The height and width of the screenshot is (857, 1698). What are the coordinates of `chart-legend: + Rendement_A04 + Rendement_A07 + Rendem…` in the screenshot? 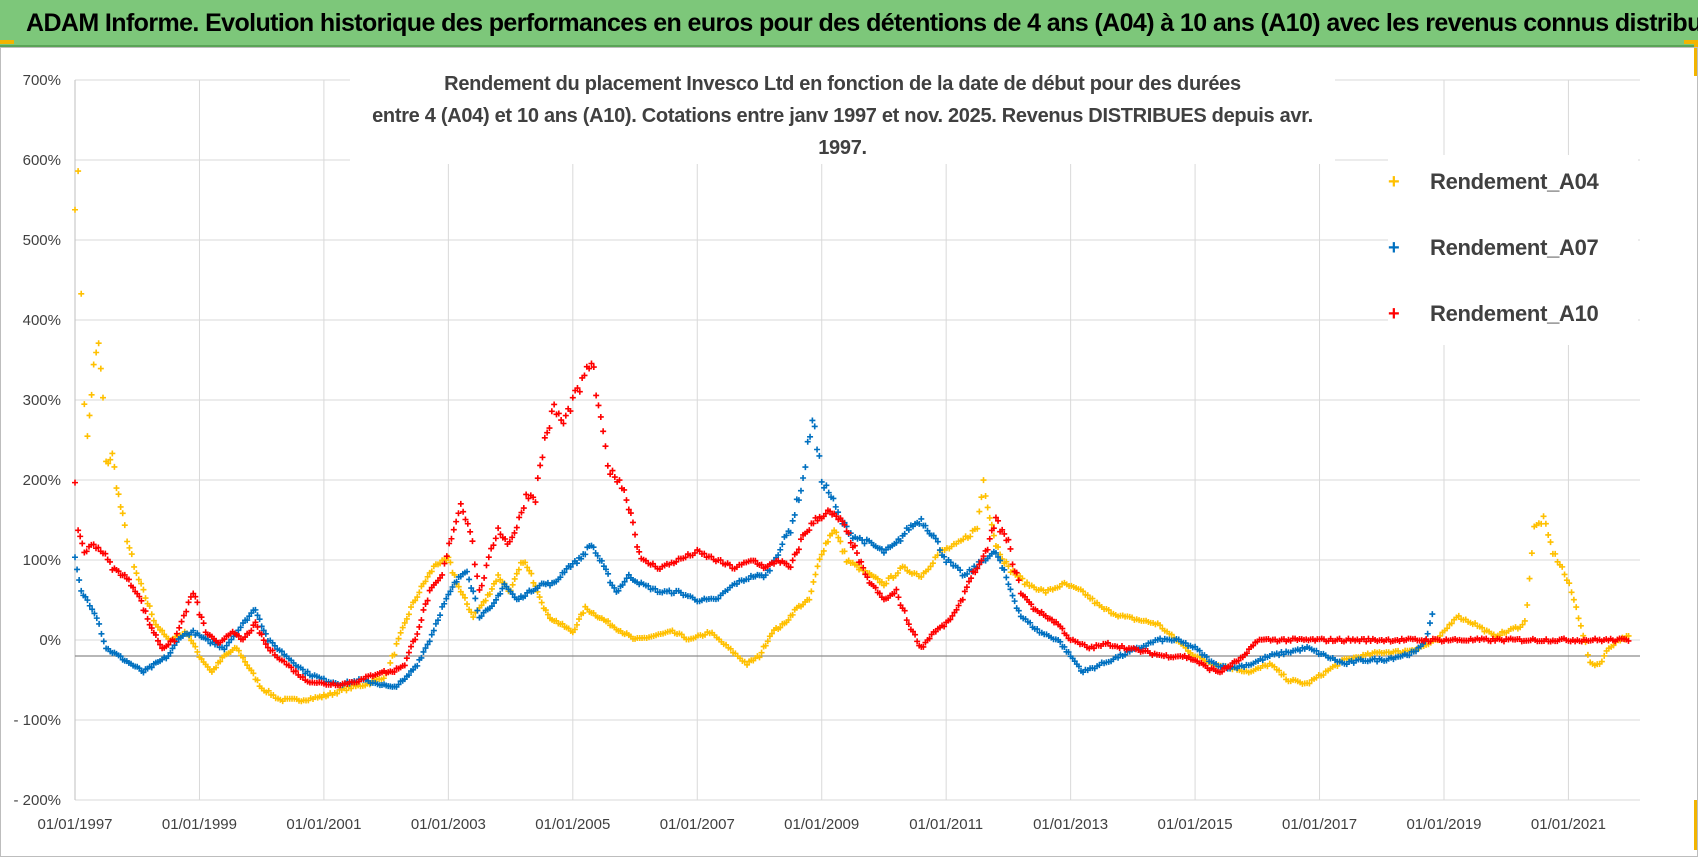 It's located at (1513, 250).